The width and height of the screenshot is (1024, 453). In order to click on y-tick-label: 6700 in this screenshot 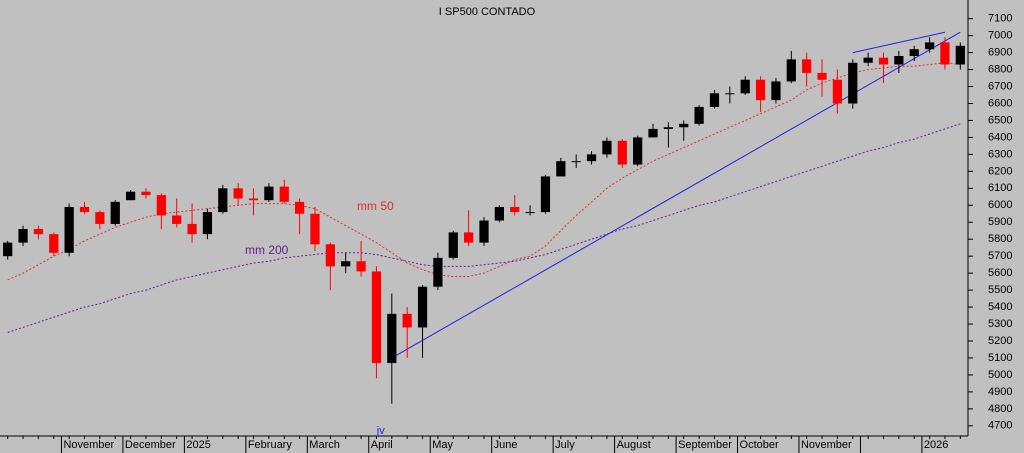, I will do `click(1000, 86)`.